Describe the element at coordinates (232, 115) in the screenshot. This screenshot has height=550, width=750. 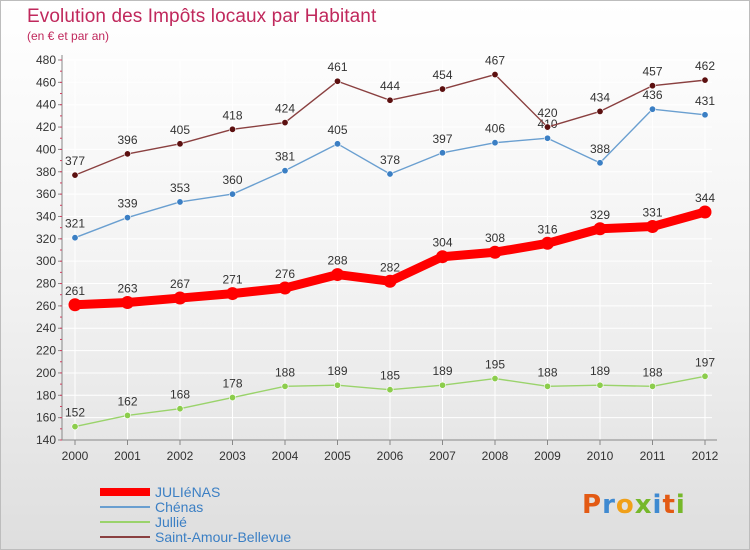
I see `data-label: 418` at that location.